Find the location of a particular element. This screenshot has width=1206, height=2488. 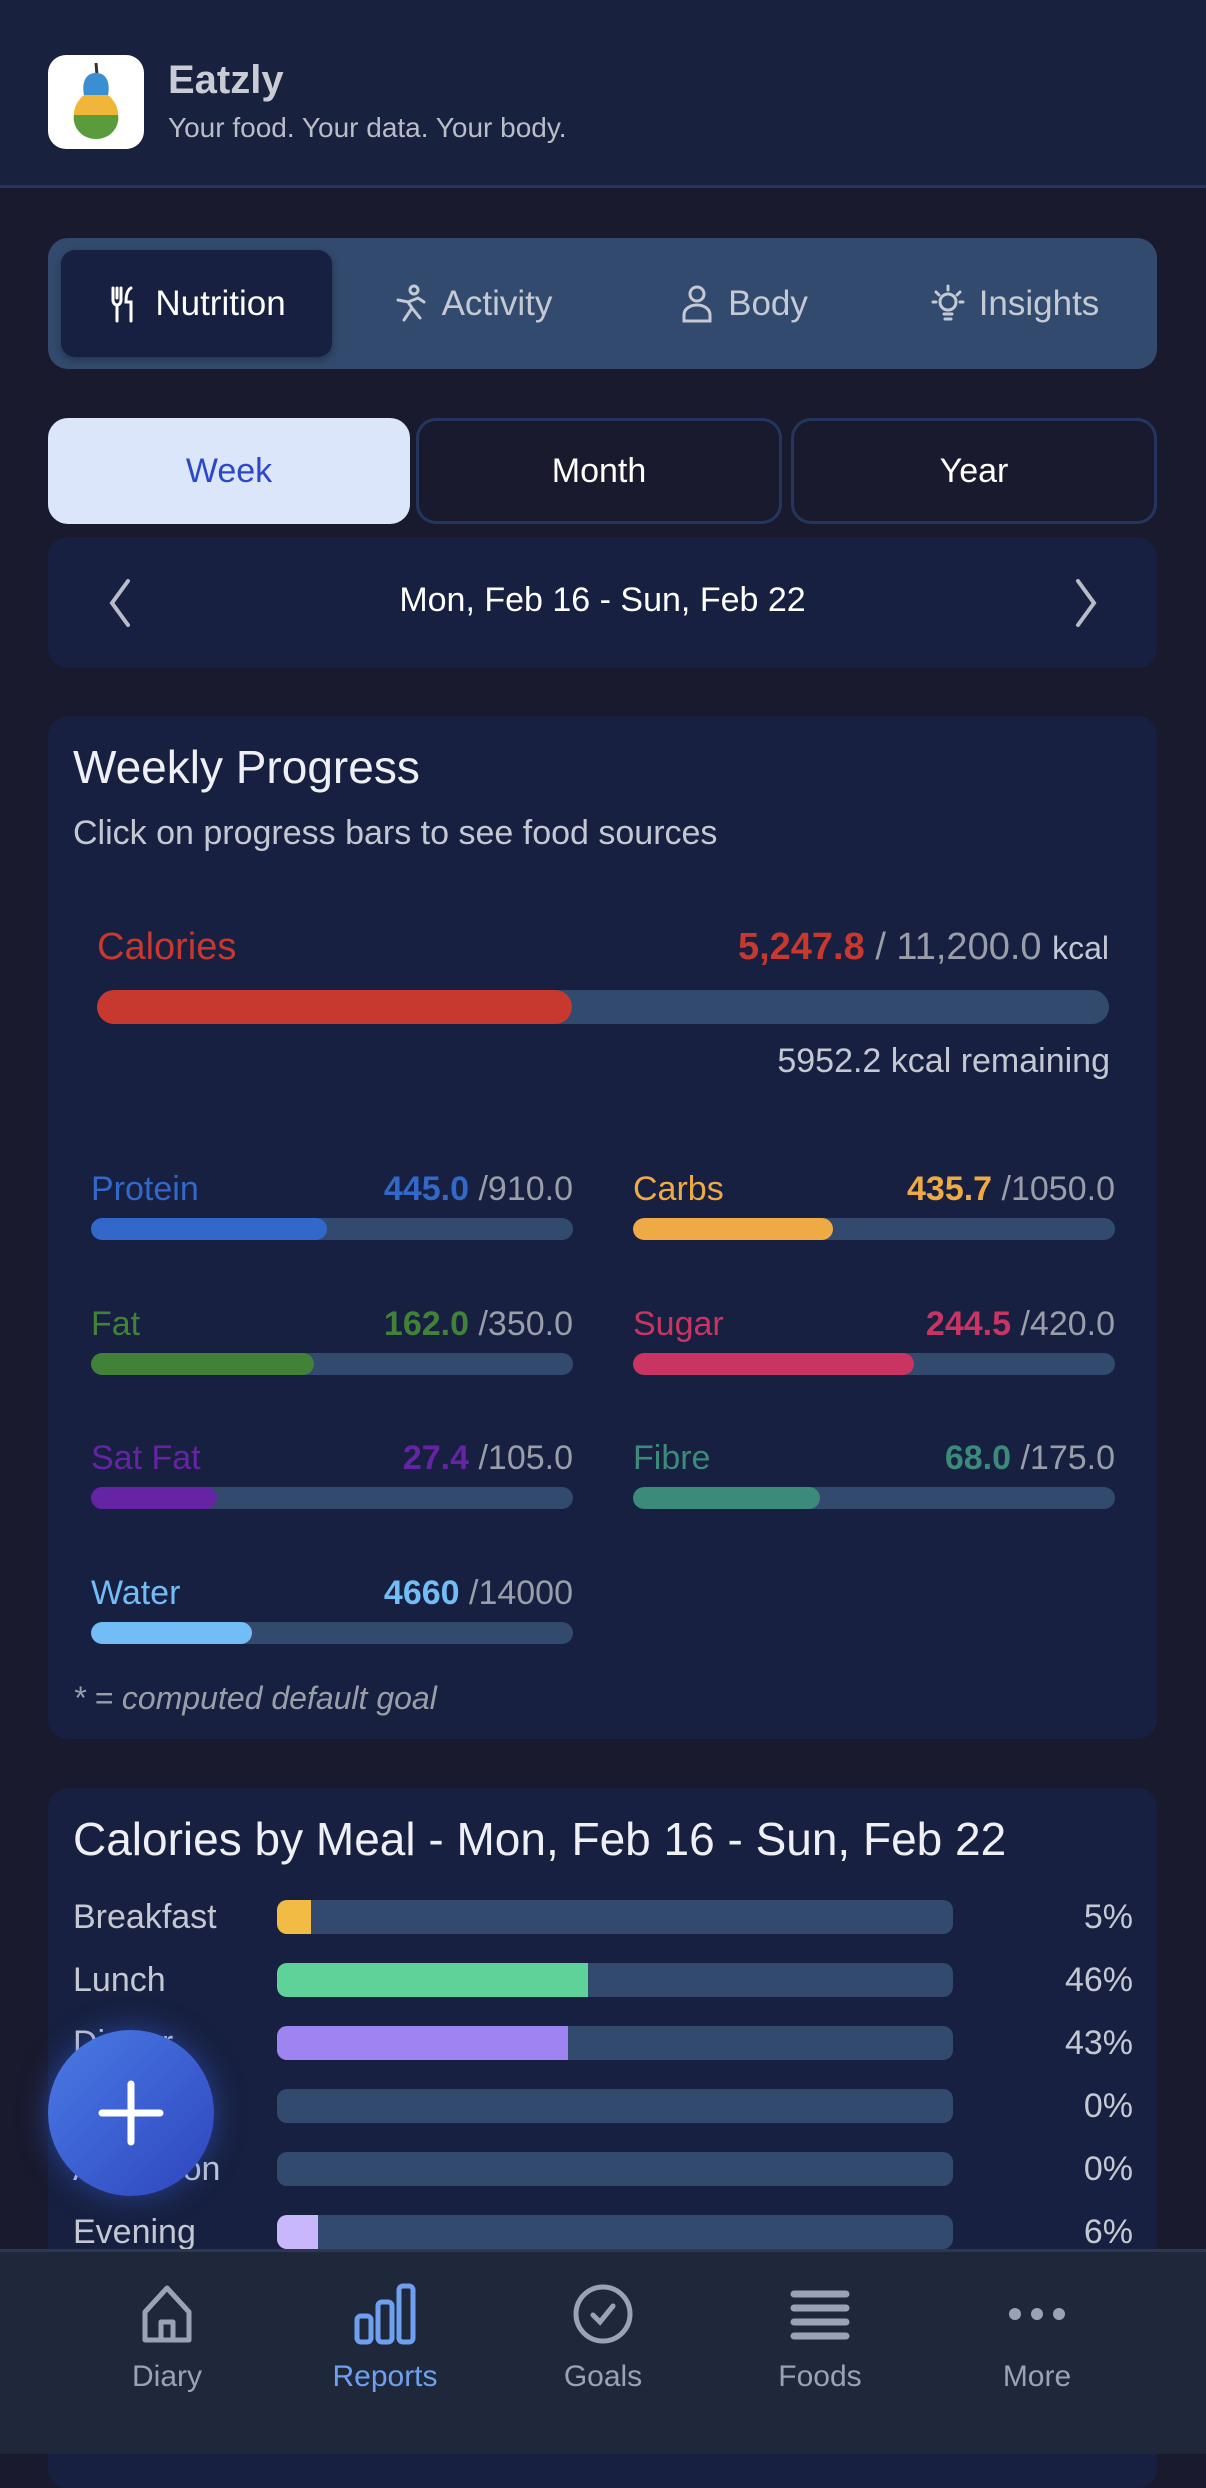

macro-fibre: Fibre 68.0 /175.0 is located at coordinates (874, 1474).